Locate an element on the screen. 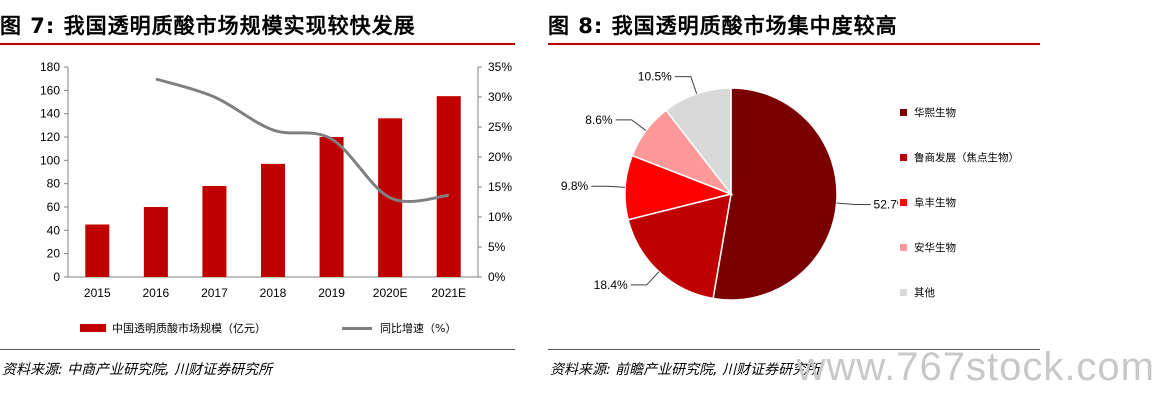 Image resolution: width=1161 pixels, height=410 pixels. pie-legend-label: 其他 is located at coordinates (924, 293).